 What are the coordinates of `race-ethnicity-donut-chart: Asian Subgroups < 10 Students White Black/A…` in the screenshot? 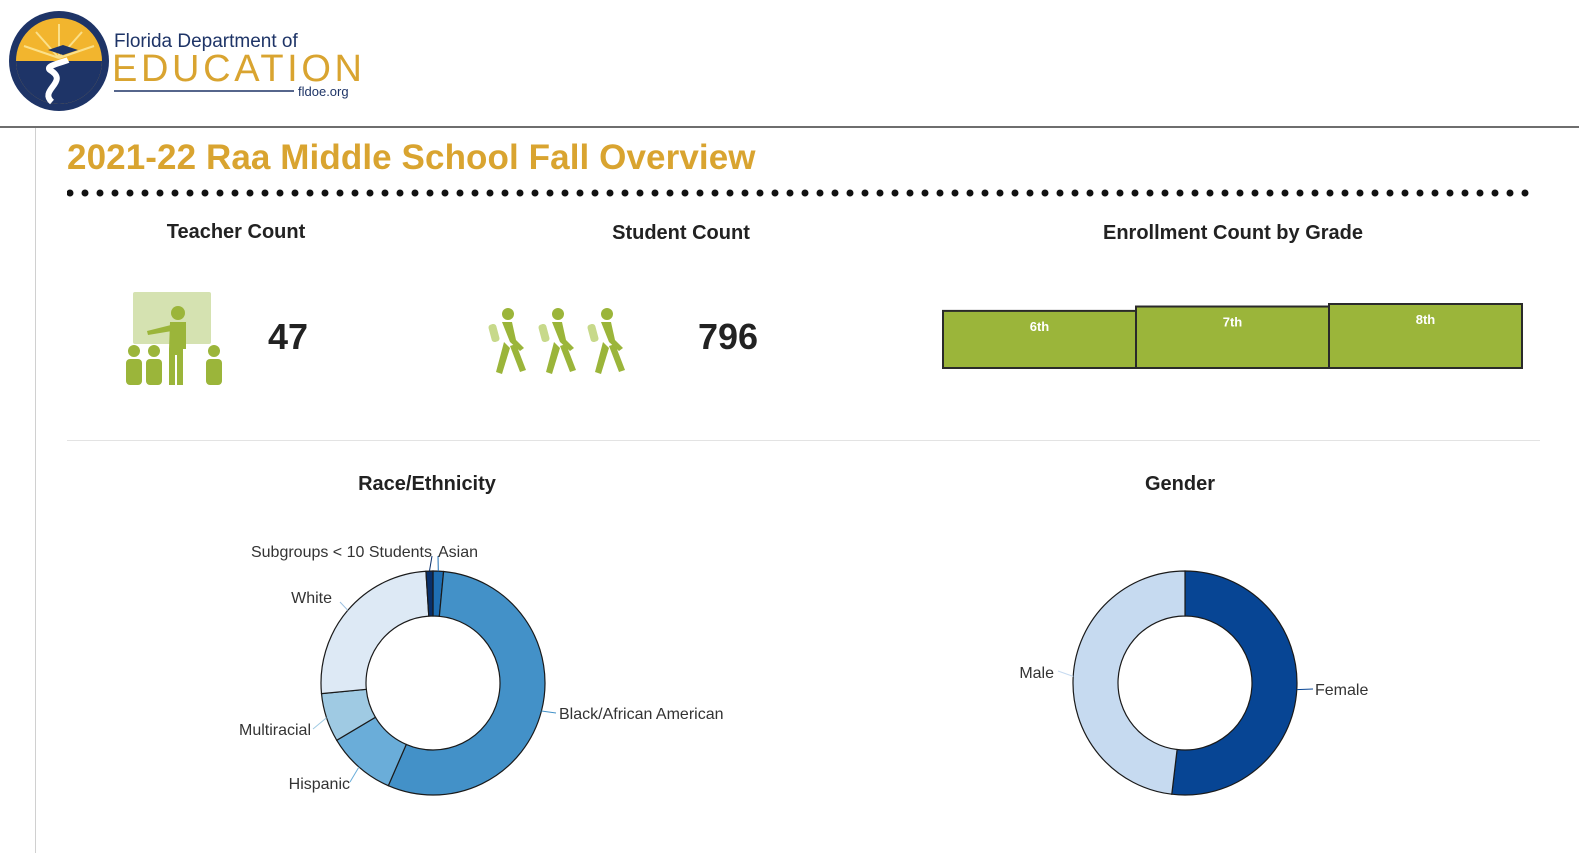 It's located at (481, 670).